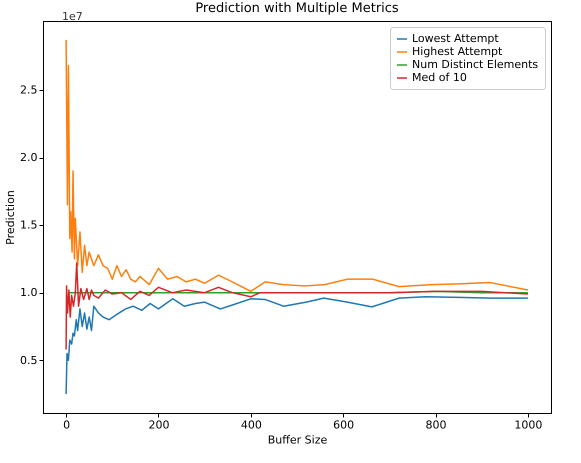  Describe the element at coordinates (29, 225) in the screenshot. I see `y-tick-label: 1.5` at that location.